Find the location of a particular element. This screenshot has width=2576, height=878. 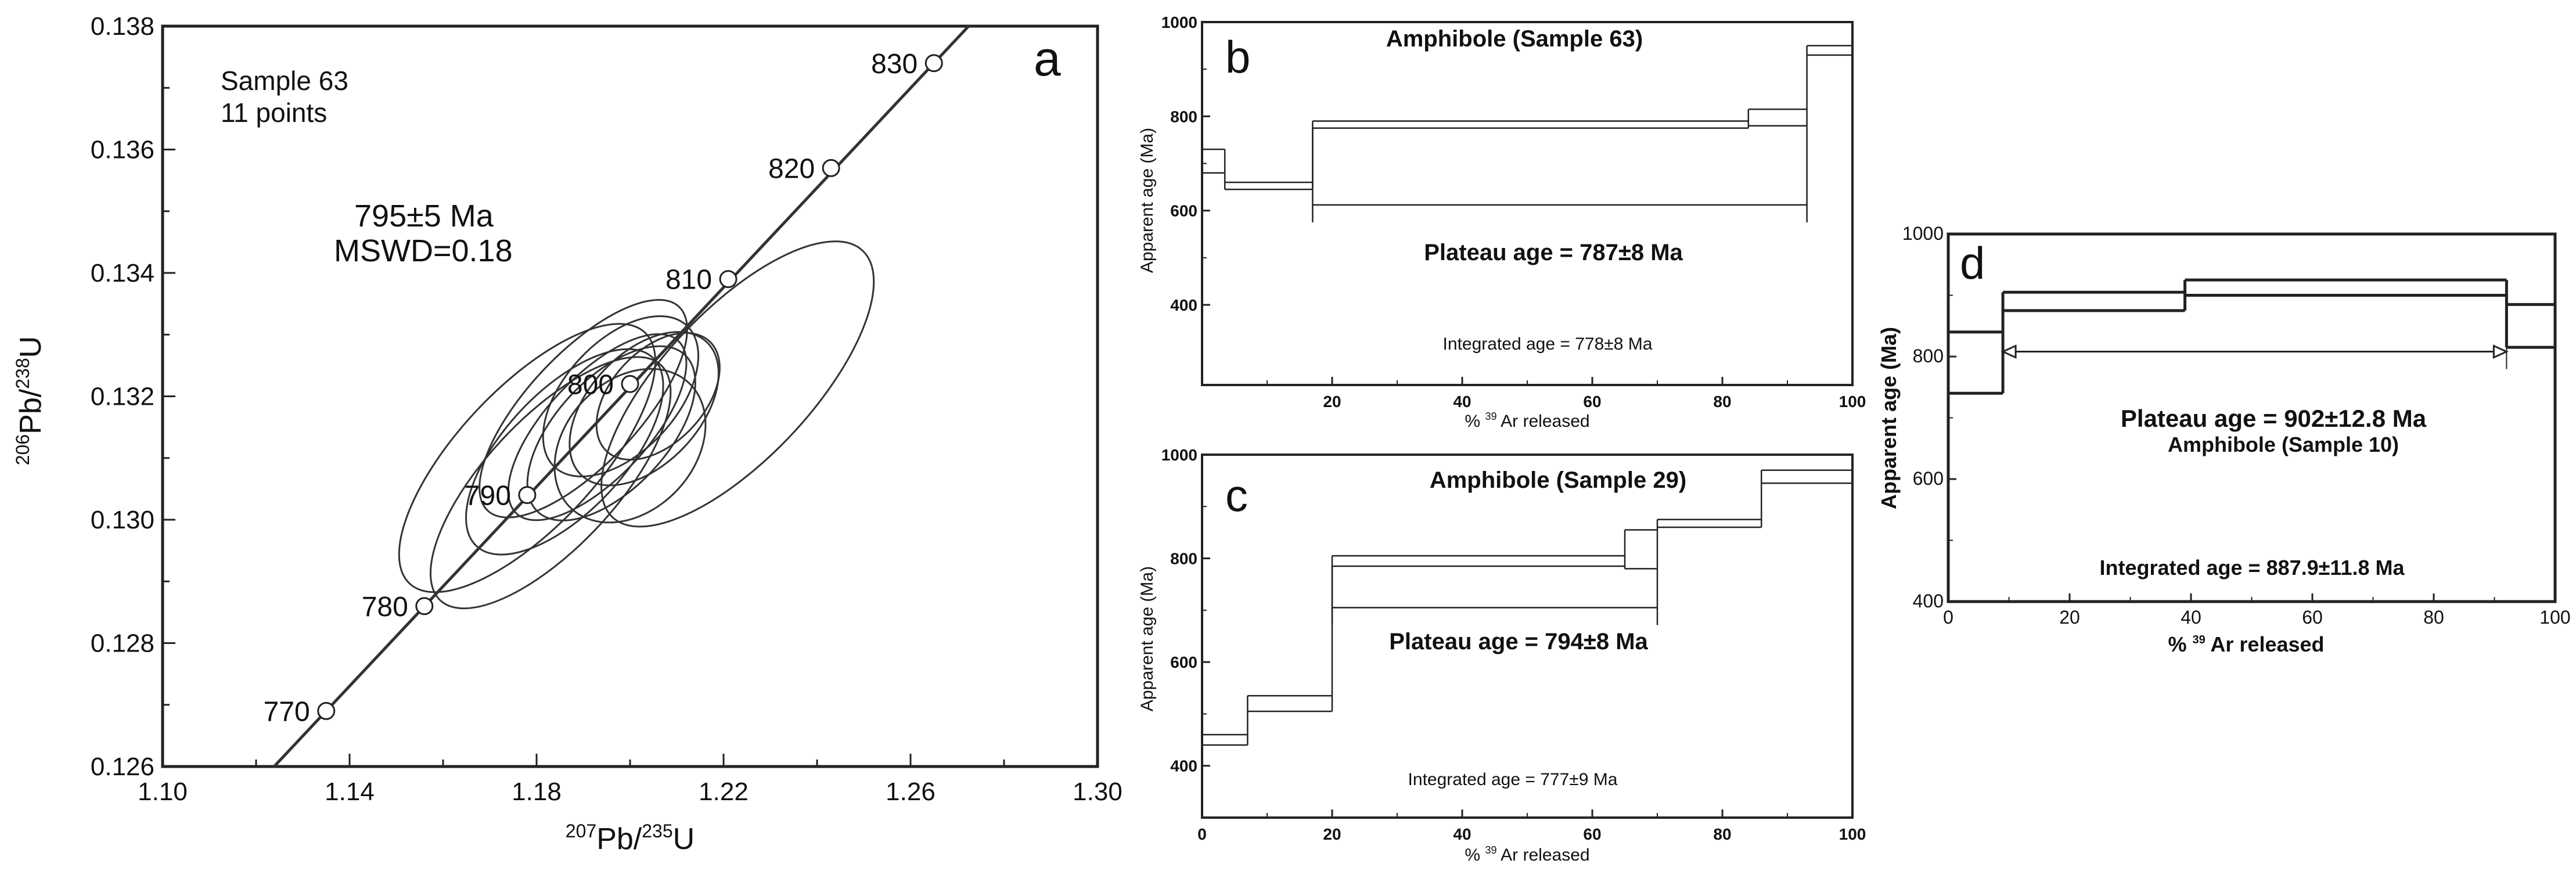

panel-a-sample-label: Sample 63 is located at coordinates (284, 81).